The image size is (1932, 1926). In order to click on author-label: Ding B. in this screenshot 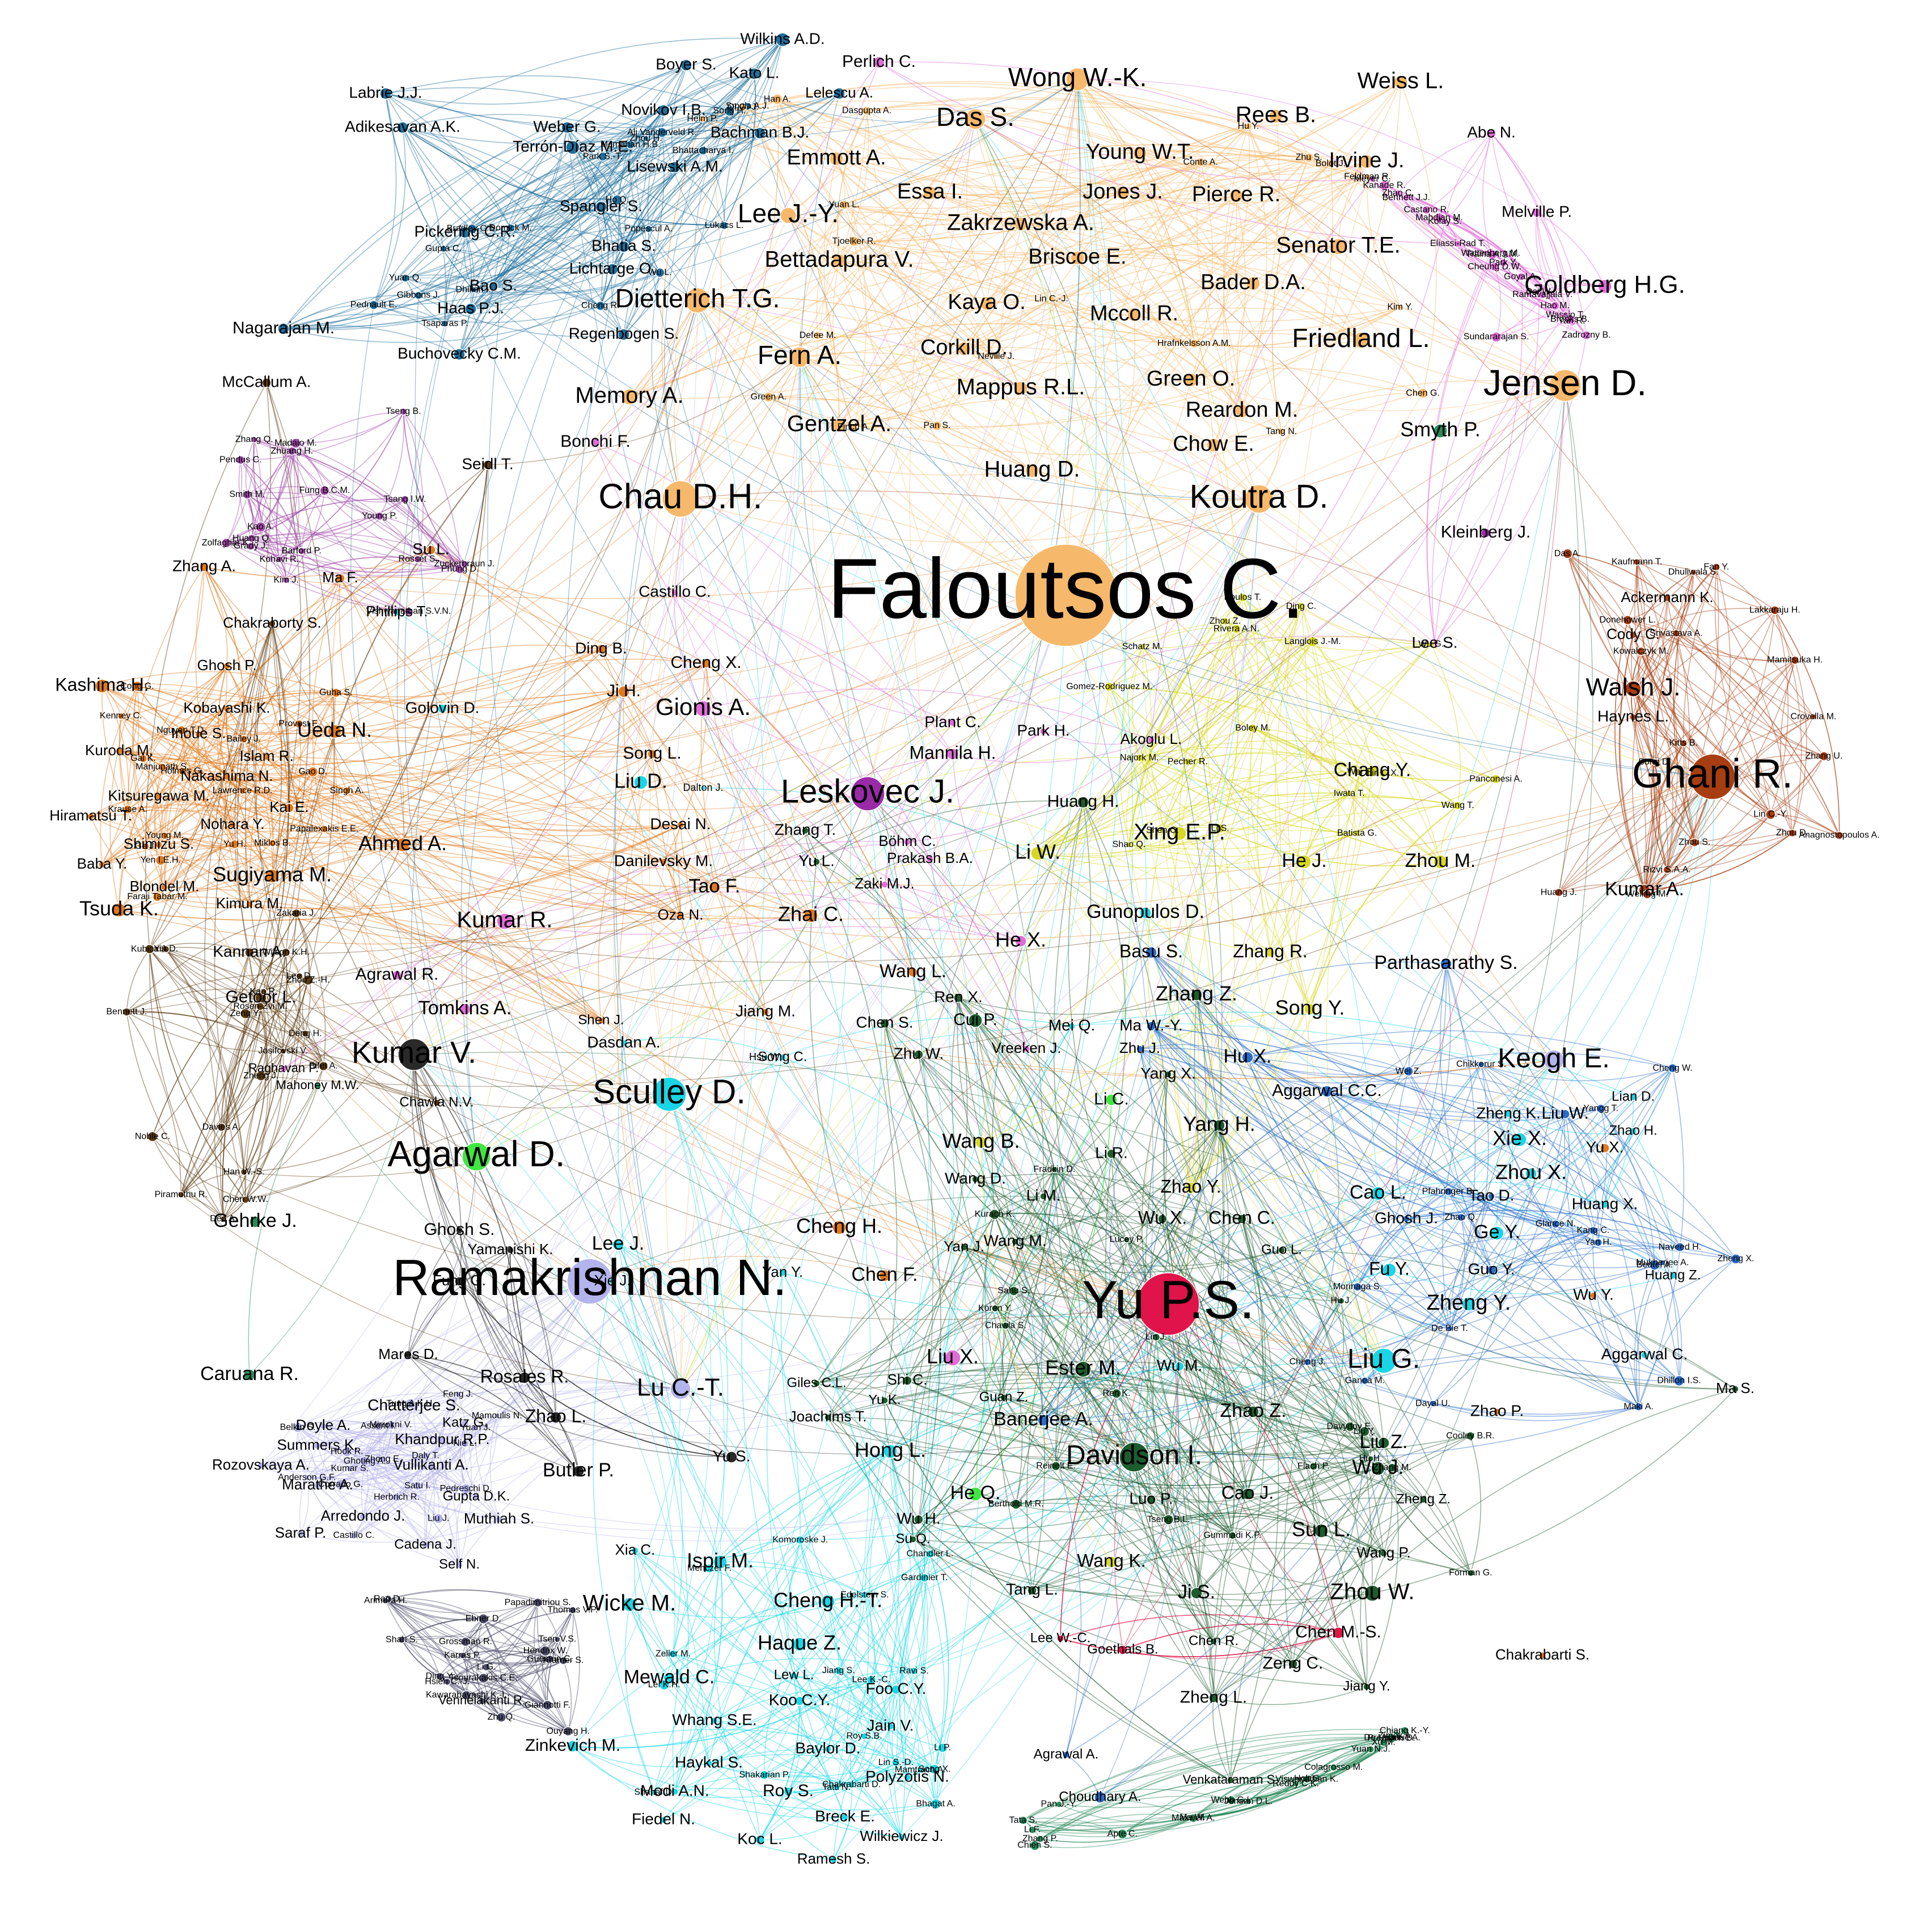, I will do `click(601, 648)`.